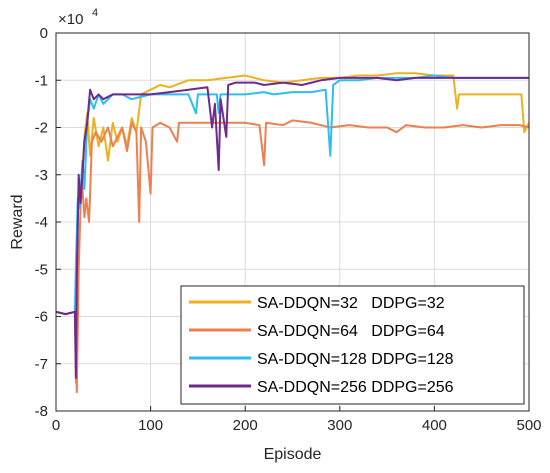 The height and width of the screenshot is (473, 550). What do you see at coordinates (355, 359) in the screenshot?
I see `legend-label-2: SA-DDQN=128 DDPG=128` at bounding box center [355, 359].